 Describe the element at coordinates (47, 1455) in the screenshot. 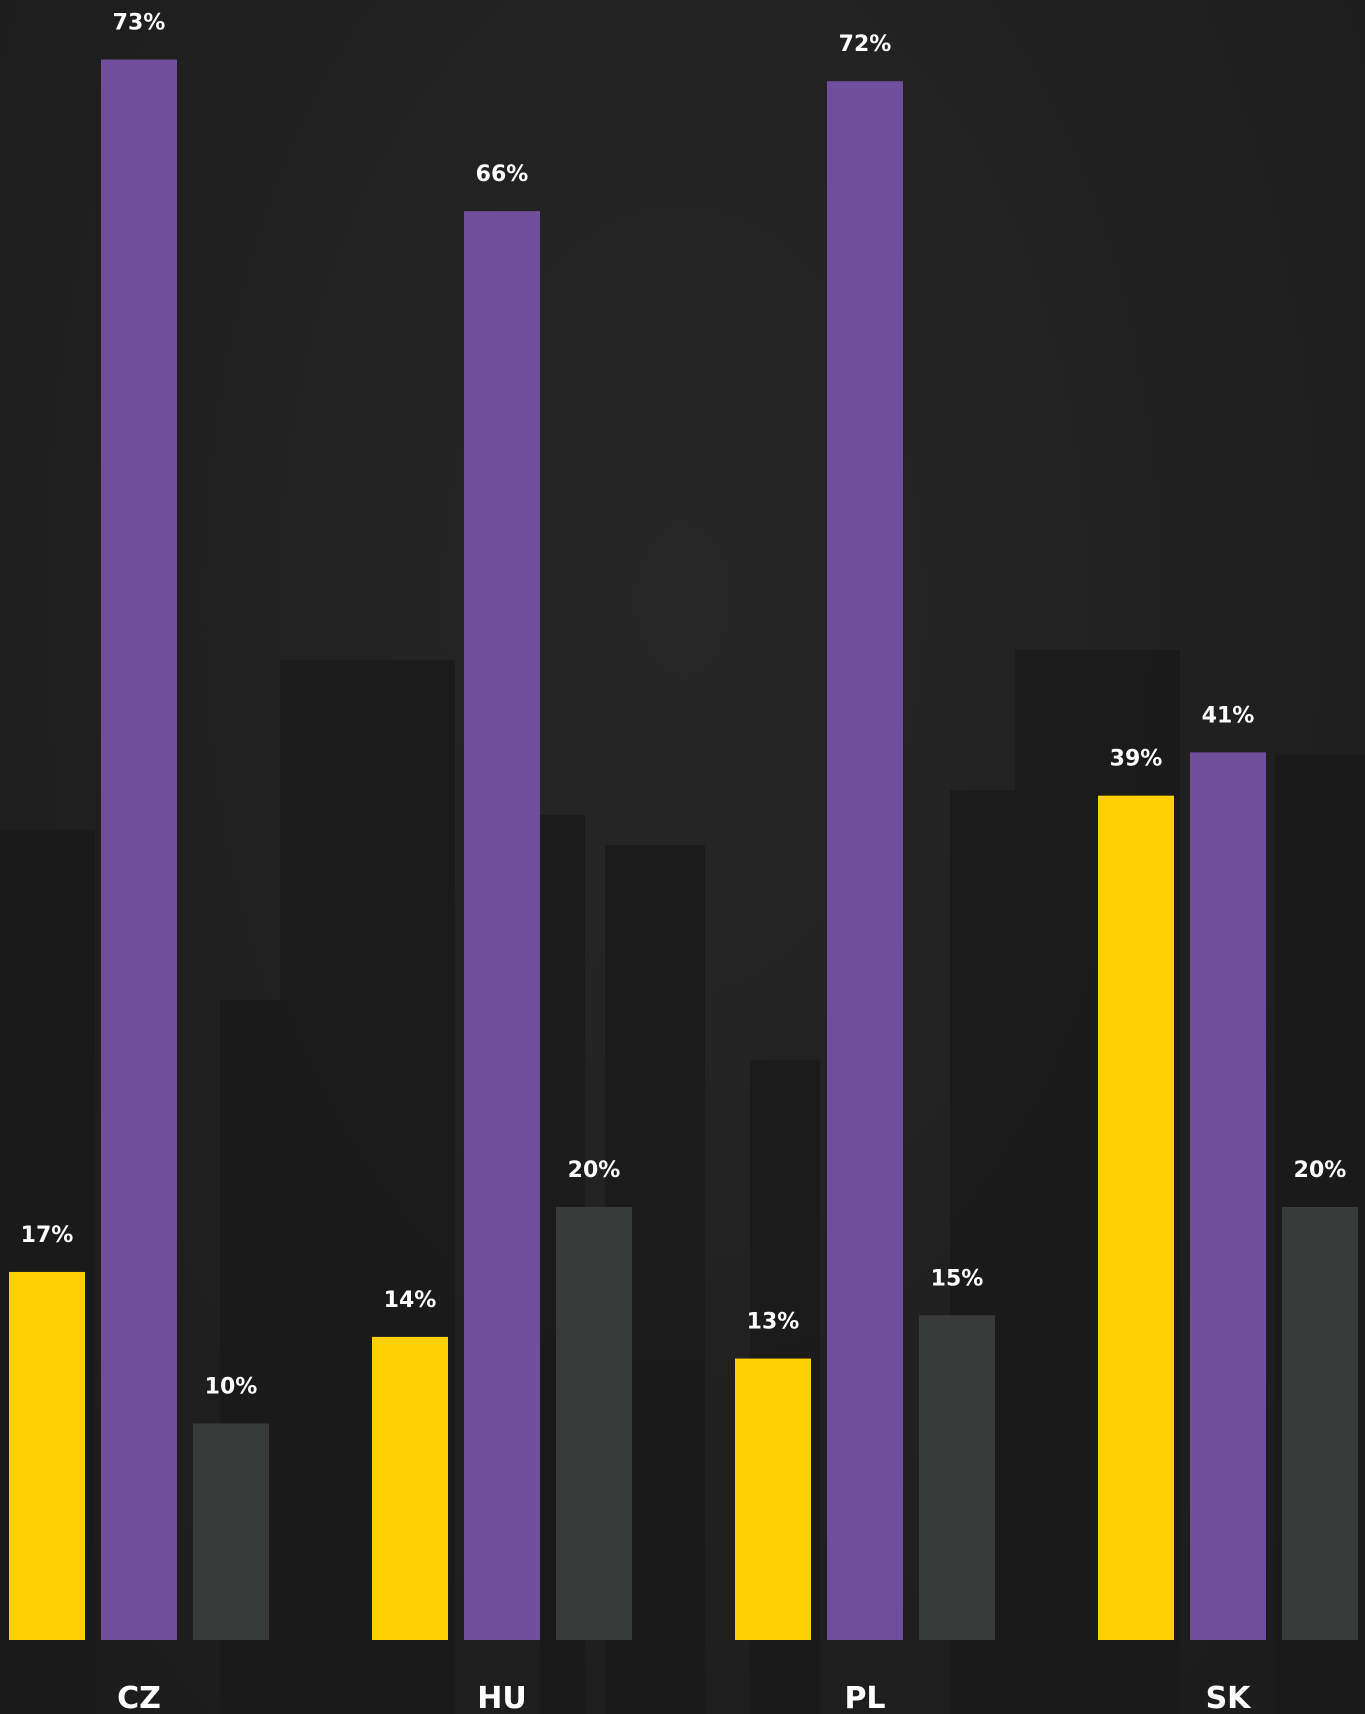

I see `bar-cz-yellow` at that location.